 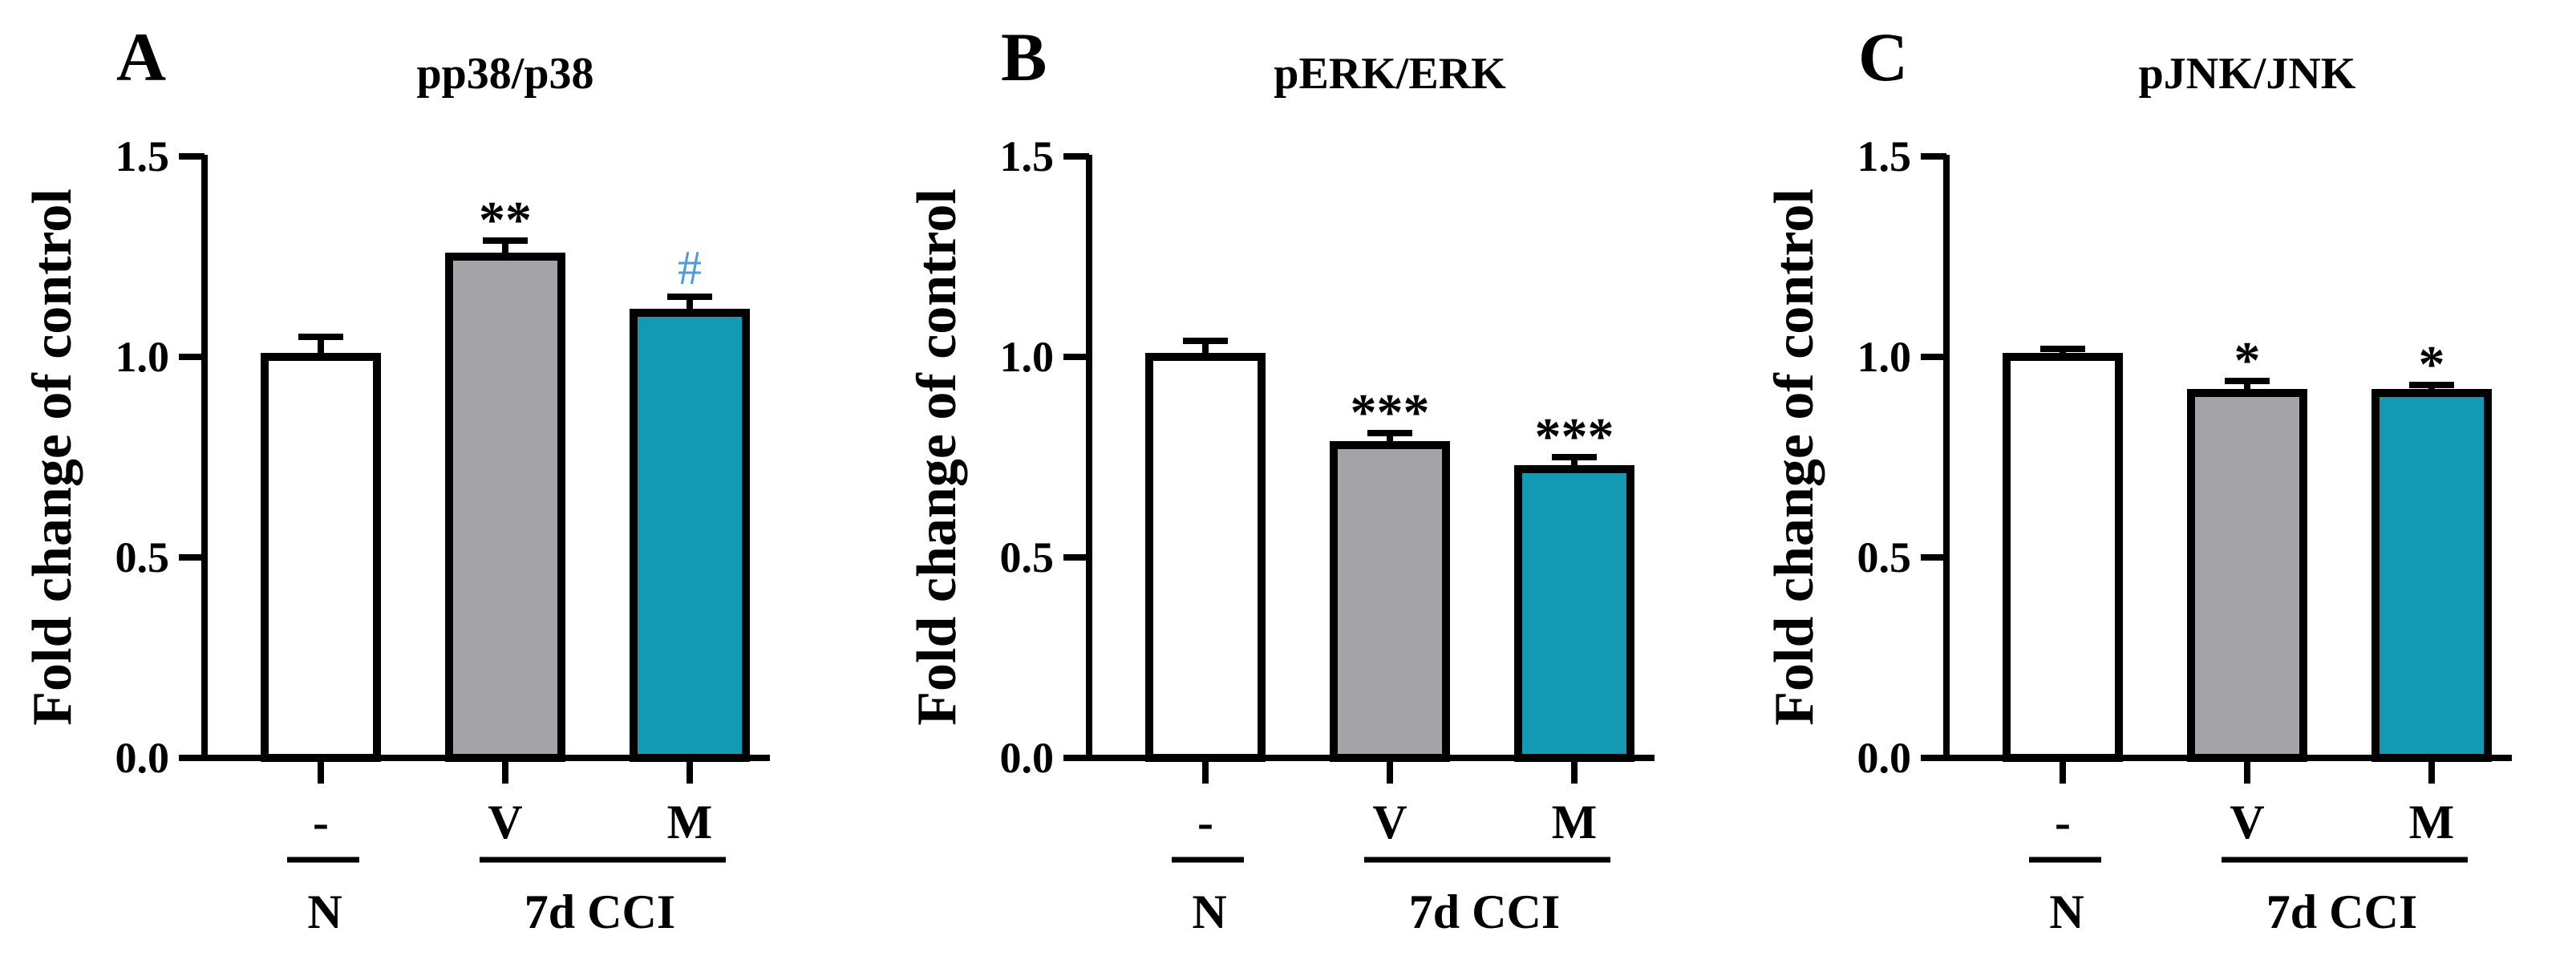 What do you see at coordinates (506, 74) in the screenshot?
I see `chart-title: pp38/p38` at bounding box center [506, 74].